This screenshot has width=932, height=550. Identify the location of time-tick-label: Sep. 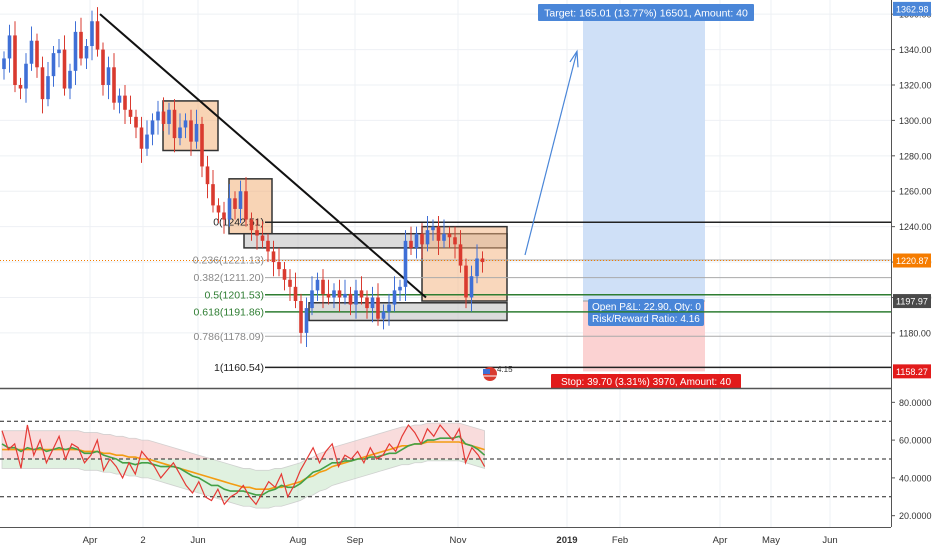
(355, 540).